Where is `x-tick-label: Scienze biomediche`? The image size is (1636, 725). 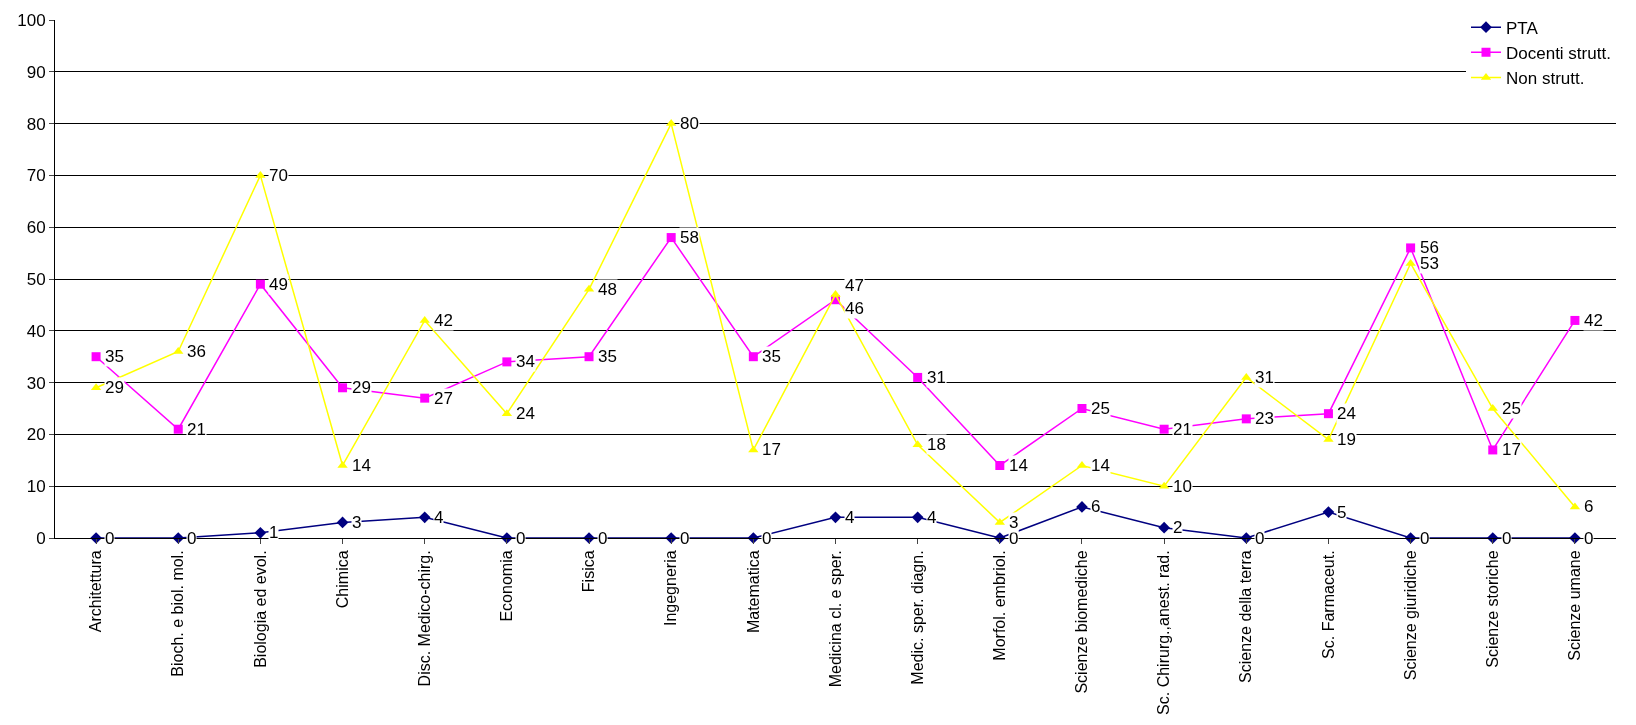
x-tick-label: Scienze biomediche is located at coordinates (1082, 622).